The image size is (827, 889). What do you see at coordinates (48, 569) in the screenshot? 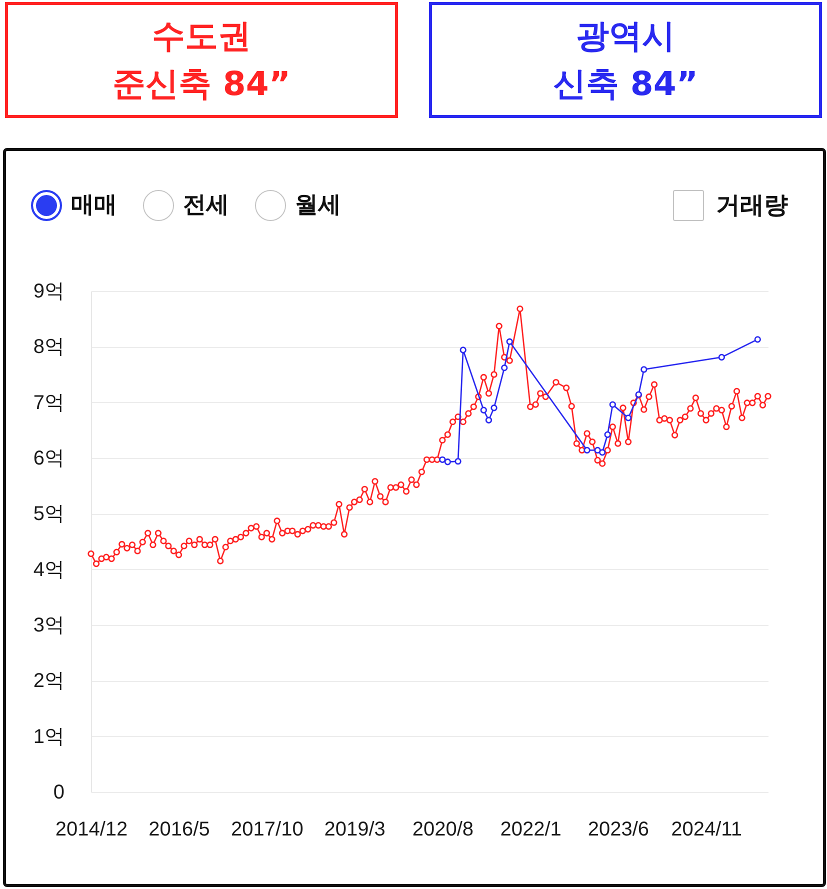
I see `y-tick-label: 4억` at bounding box center [48, 569].